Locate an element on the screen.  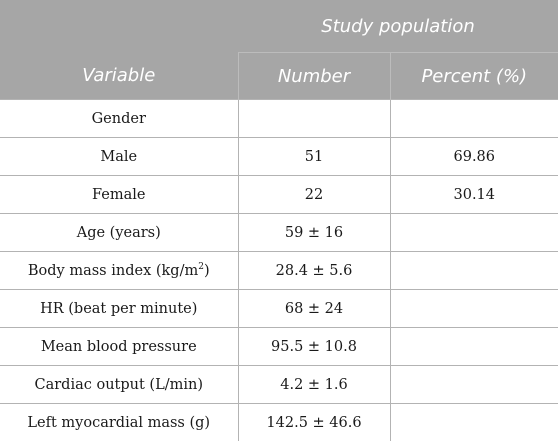
table-row: Gender is located at coordinates (279, 118).